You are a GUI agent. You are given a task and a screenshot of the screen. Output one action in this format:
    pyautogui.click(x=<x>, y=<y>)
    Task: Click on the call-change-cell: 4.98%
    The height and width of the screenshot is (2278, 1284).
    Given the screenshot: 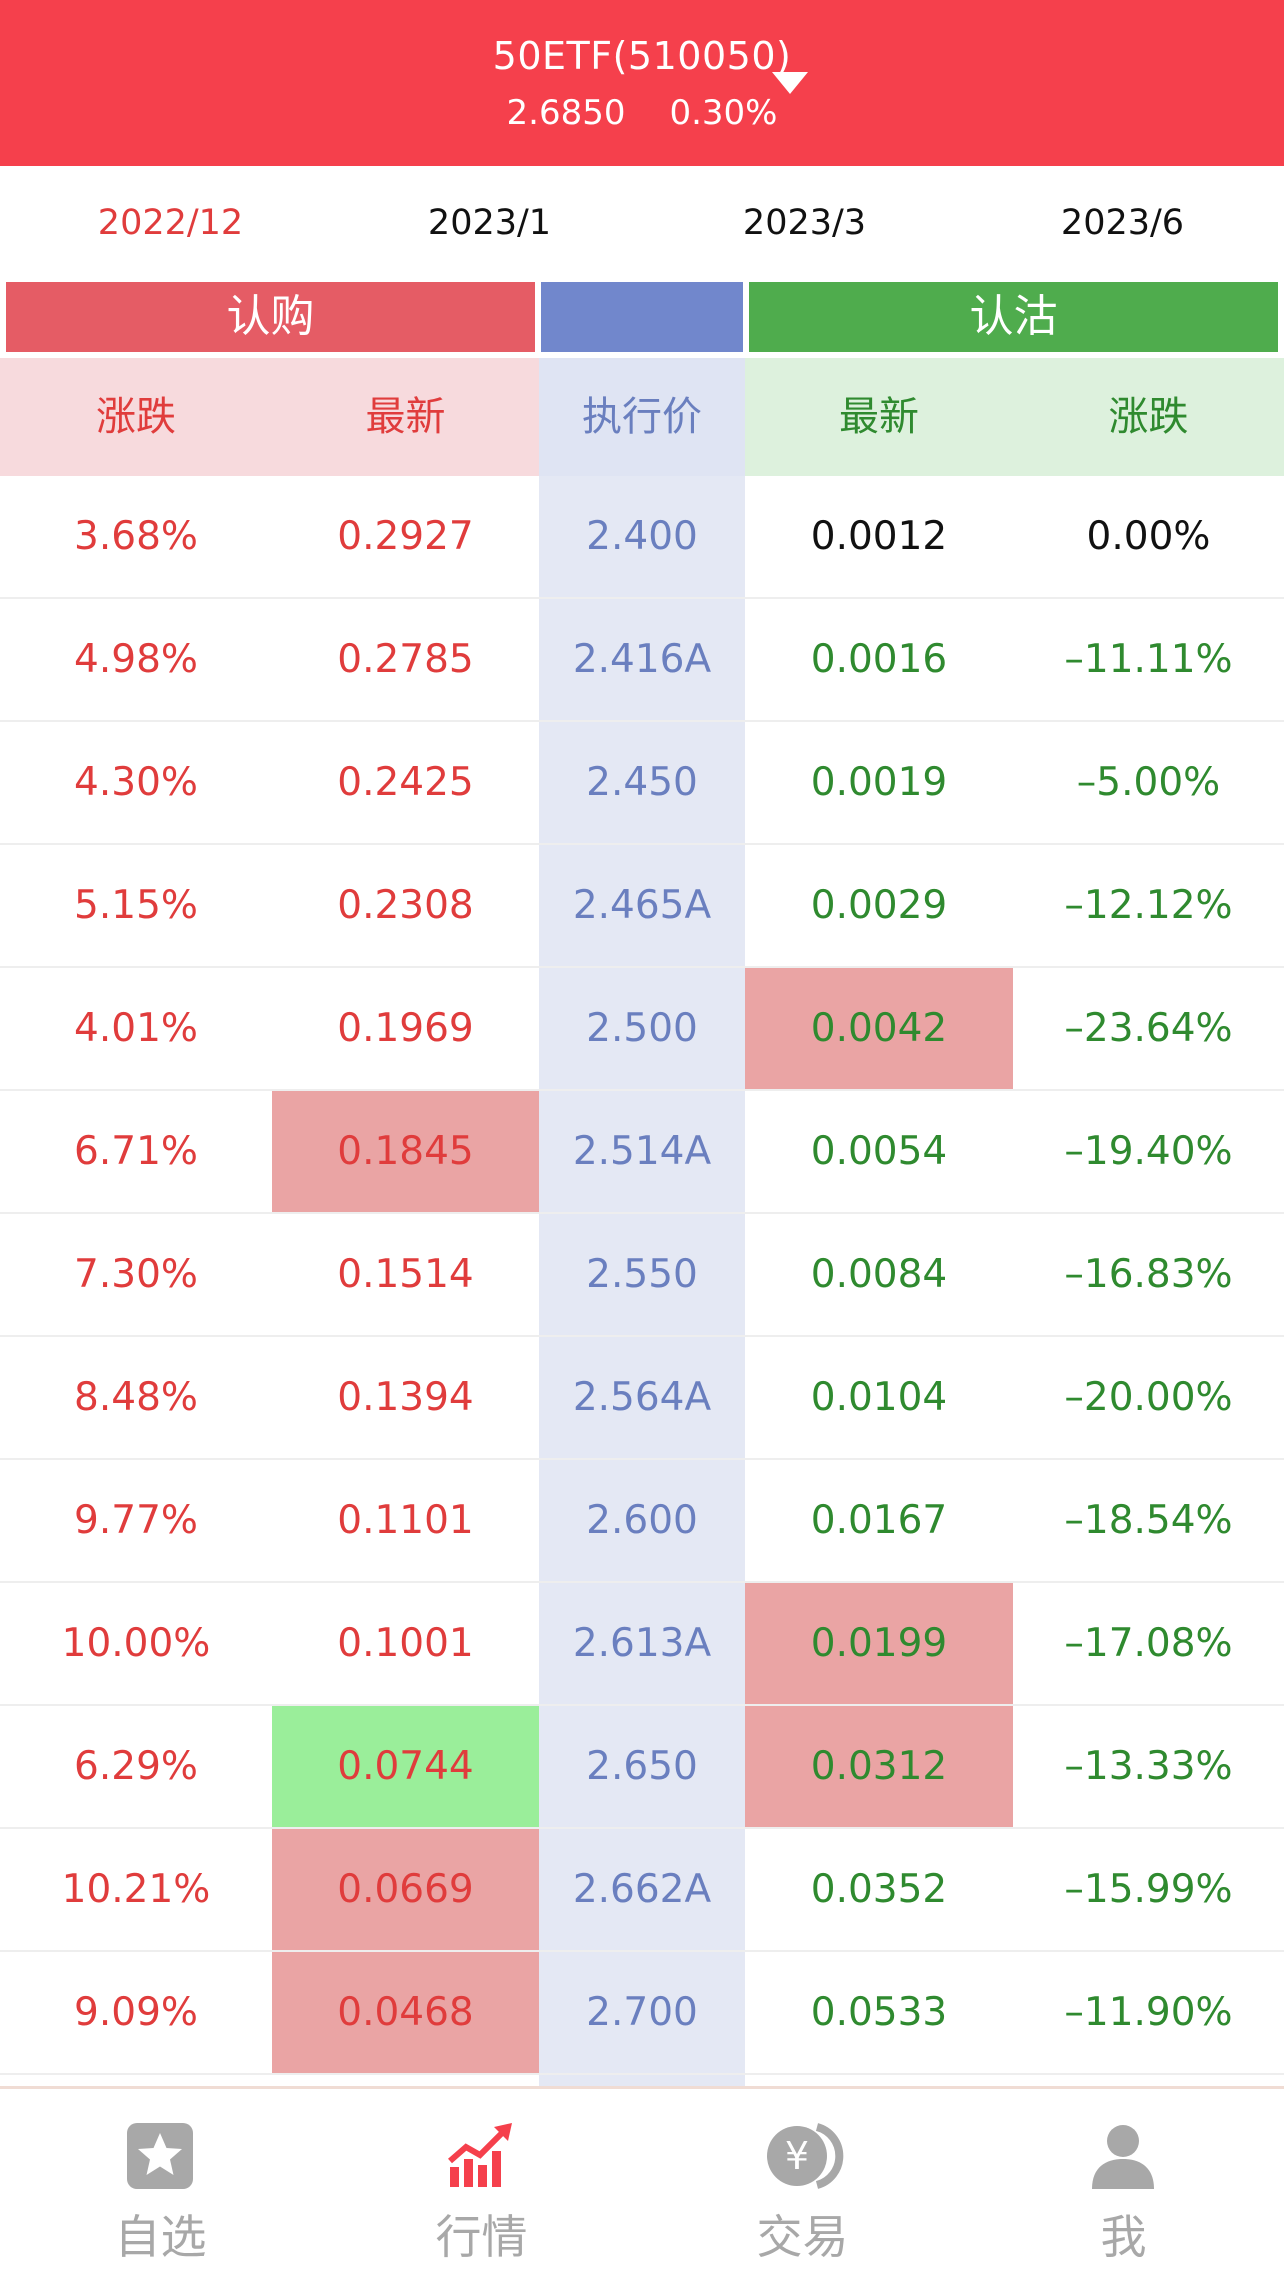 What is the action you would take?
    pyautogui.click(x=136, y=659)
    